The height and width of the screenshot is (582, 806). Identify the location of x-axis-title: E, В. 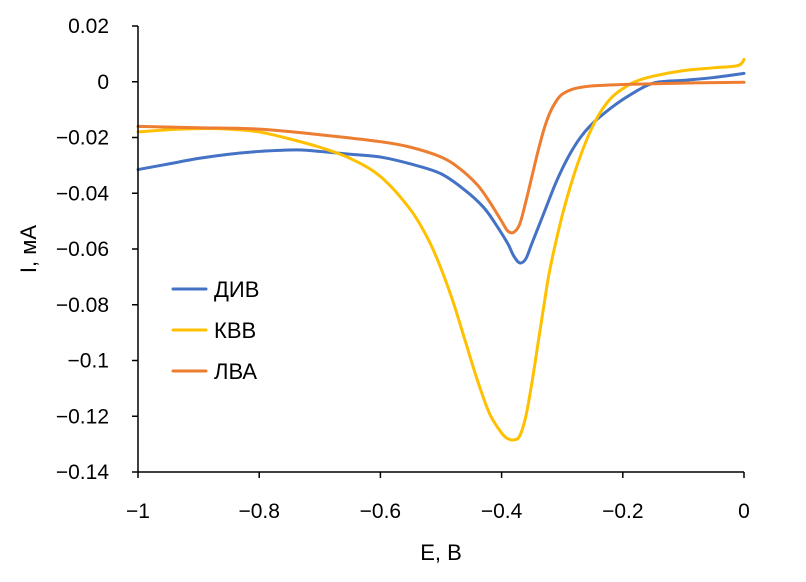
(441, 552).